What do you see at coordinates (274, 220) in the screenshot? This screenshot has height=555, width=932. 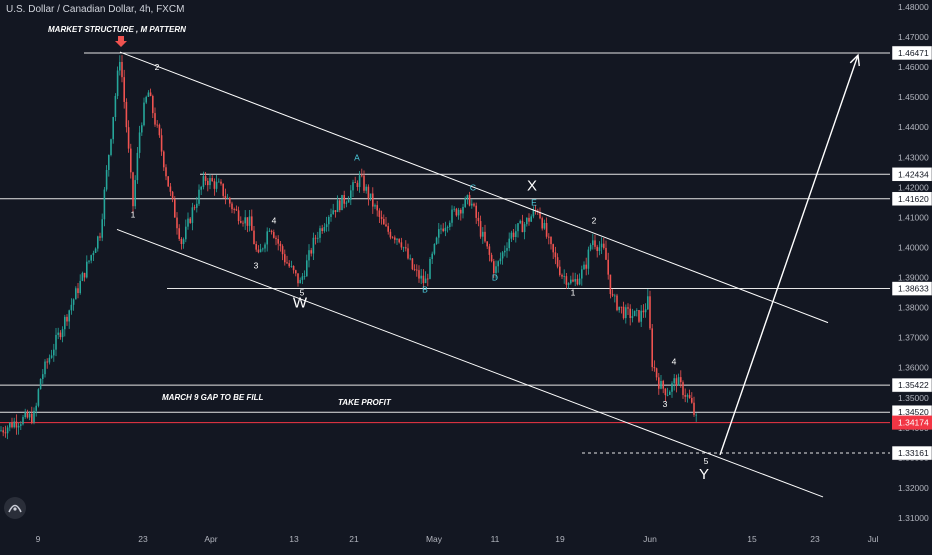 I see `wave-label: 4` at bounding box center [274, 220].